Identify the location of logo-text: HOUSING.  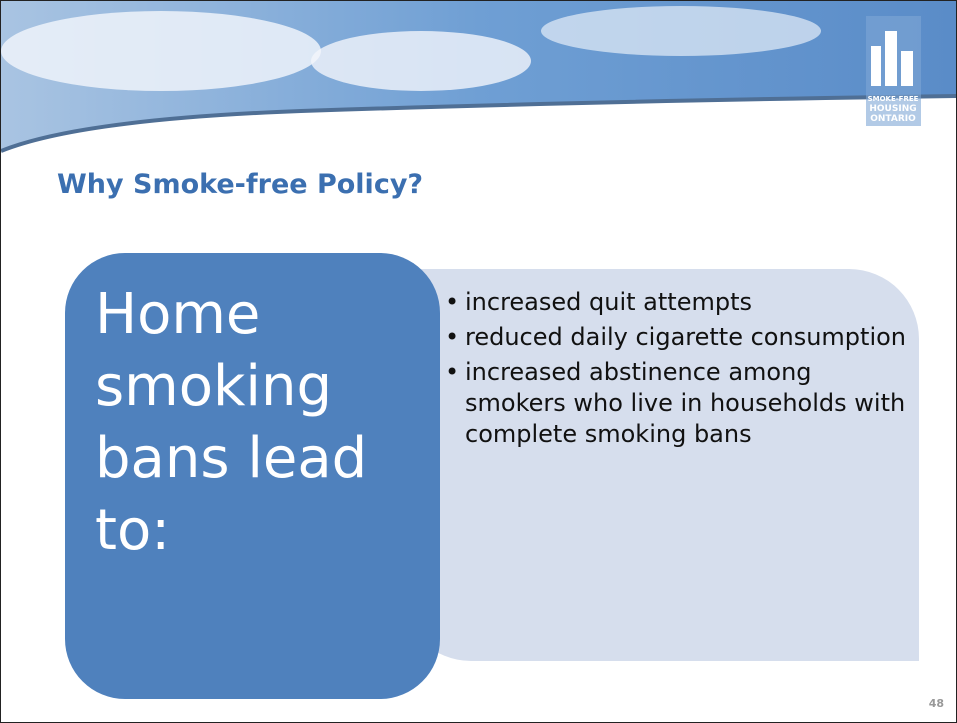
(892, 109).